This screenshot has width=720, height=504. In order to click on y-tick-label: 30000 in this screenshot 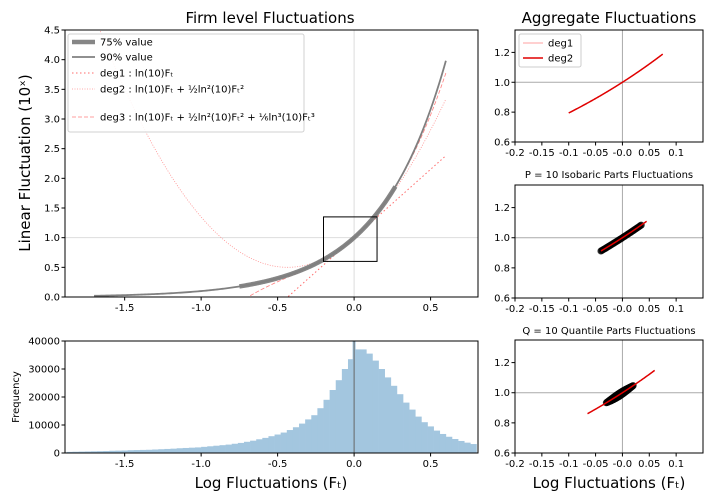, I will do `click(44, 370)`.